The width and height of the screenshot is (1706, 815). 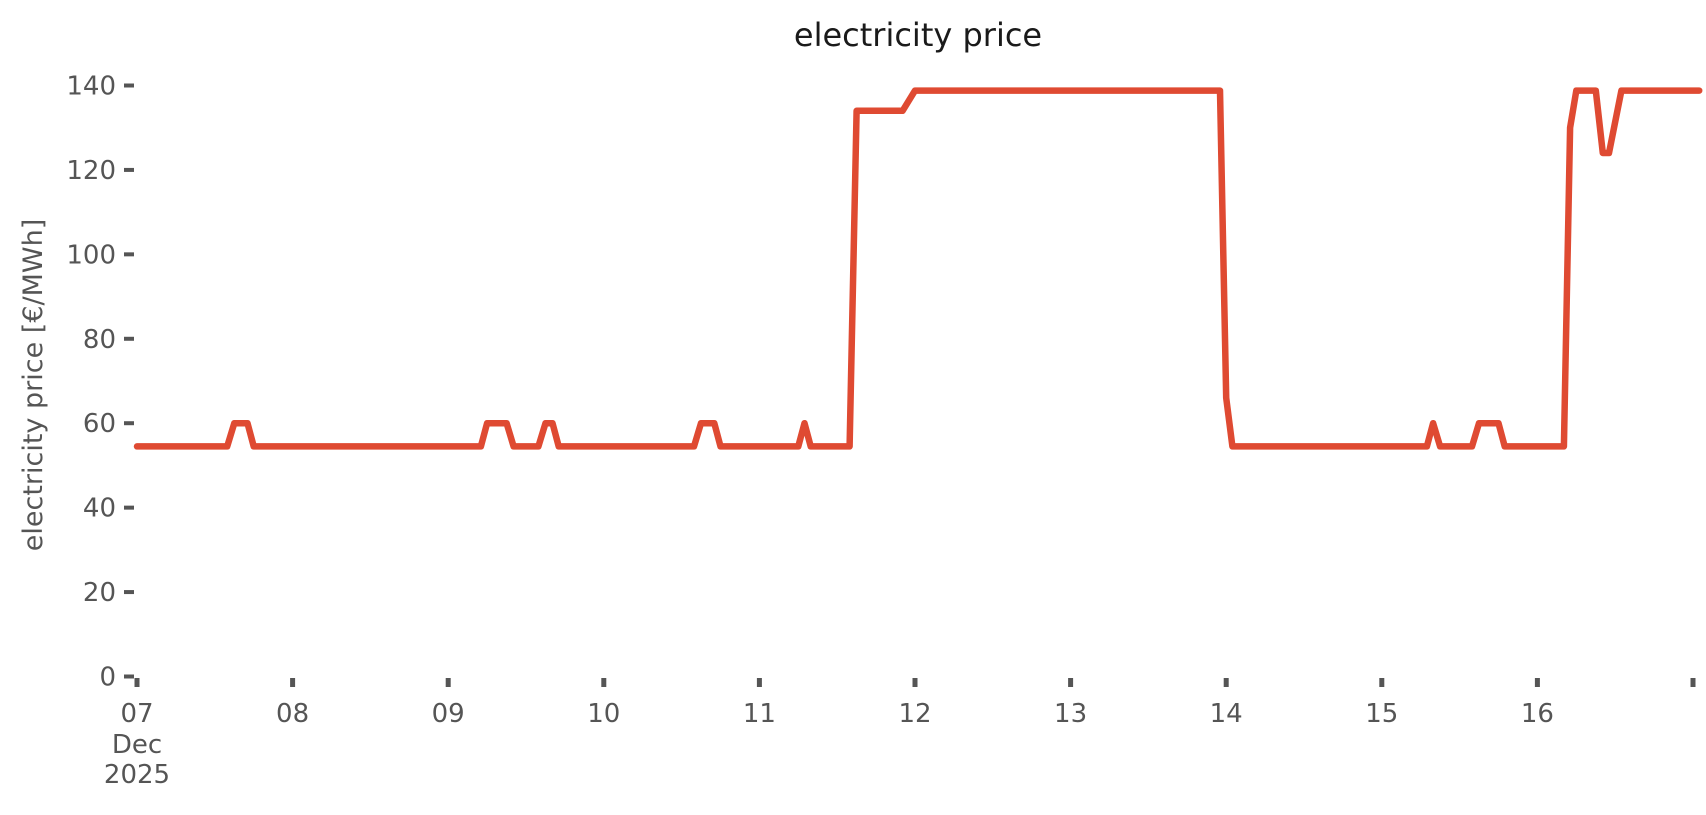 I want to click on y-tick-label: 60, so click(x=99, y=424).